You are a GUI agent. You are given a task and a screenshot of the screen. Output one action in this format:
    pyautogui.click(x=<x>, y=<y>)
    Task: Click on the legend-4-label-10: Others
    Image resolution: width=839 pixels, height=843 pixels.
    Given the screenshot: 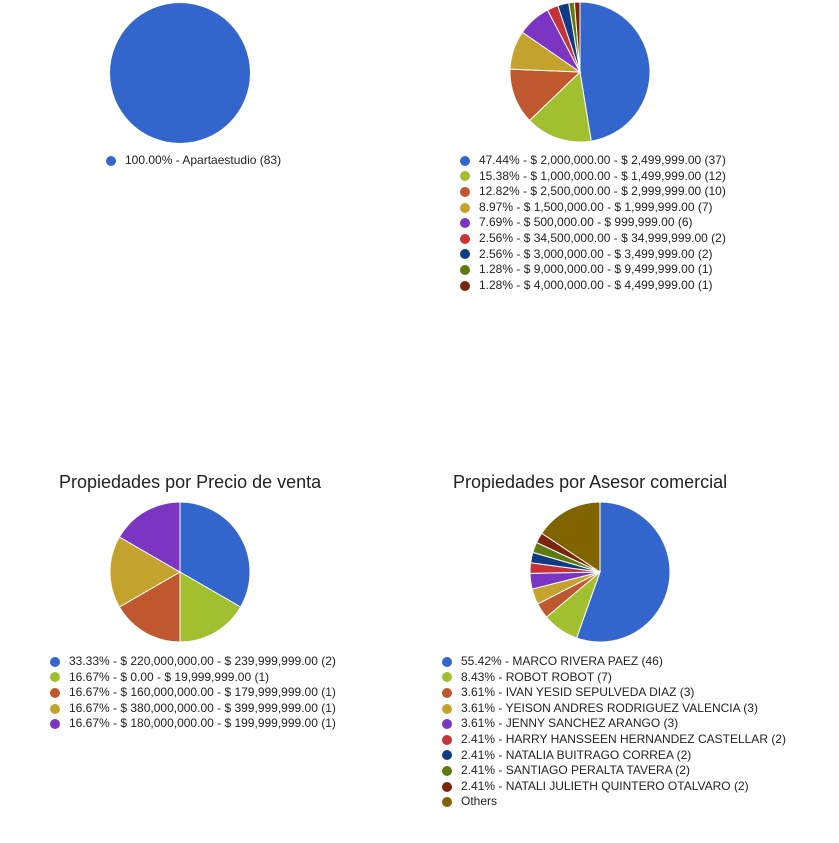 What is the action you would take?
    pyautogui.click(x=479, y=801)
    